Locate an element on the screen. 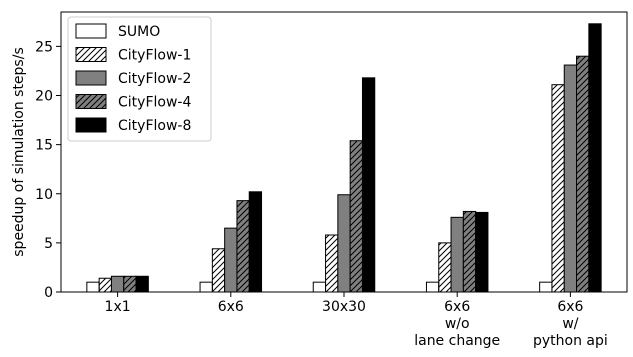 This screenshot has height=357, width=633. legend-label-cityflow-2: CityFlow-2 is located at coordinates (154, 79).